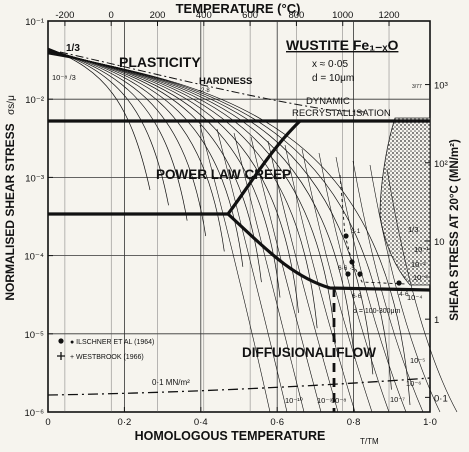 The height and width of the screenshot is (452, 469). What do you see at coordinates (418, 264) in the screenshot?
I see `contour-label: 10⁻²` at bounding box center [418, 264].